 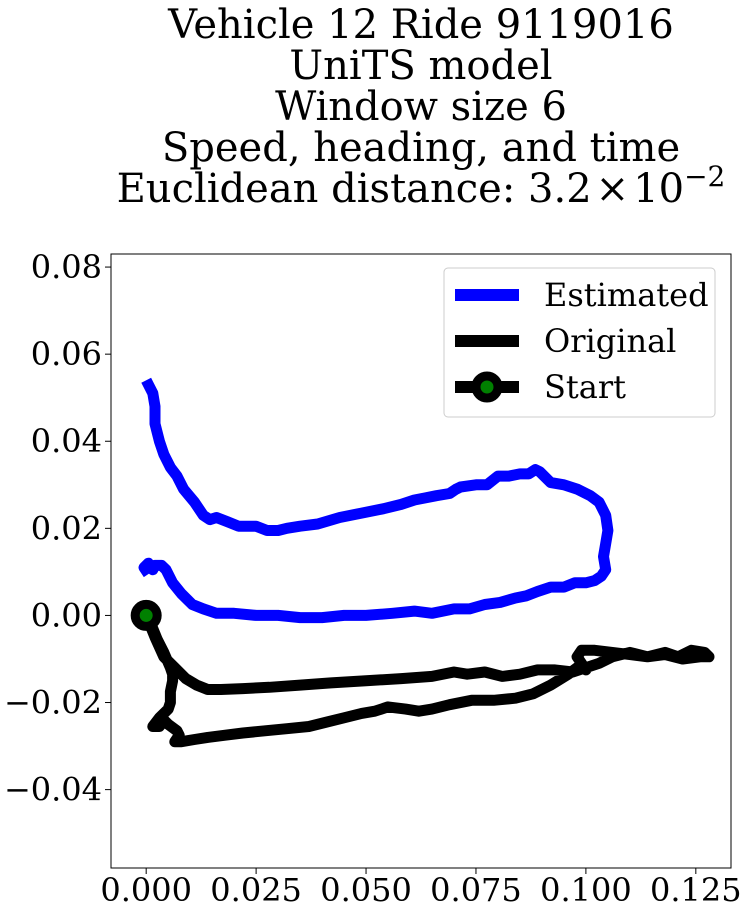 I want to click on x-tick-label: 0.050, so click(x=366, y=890).